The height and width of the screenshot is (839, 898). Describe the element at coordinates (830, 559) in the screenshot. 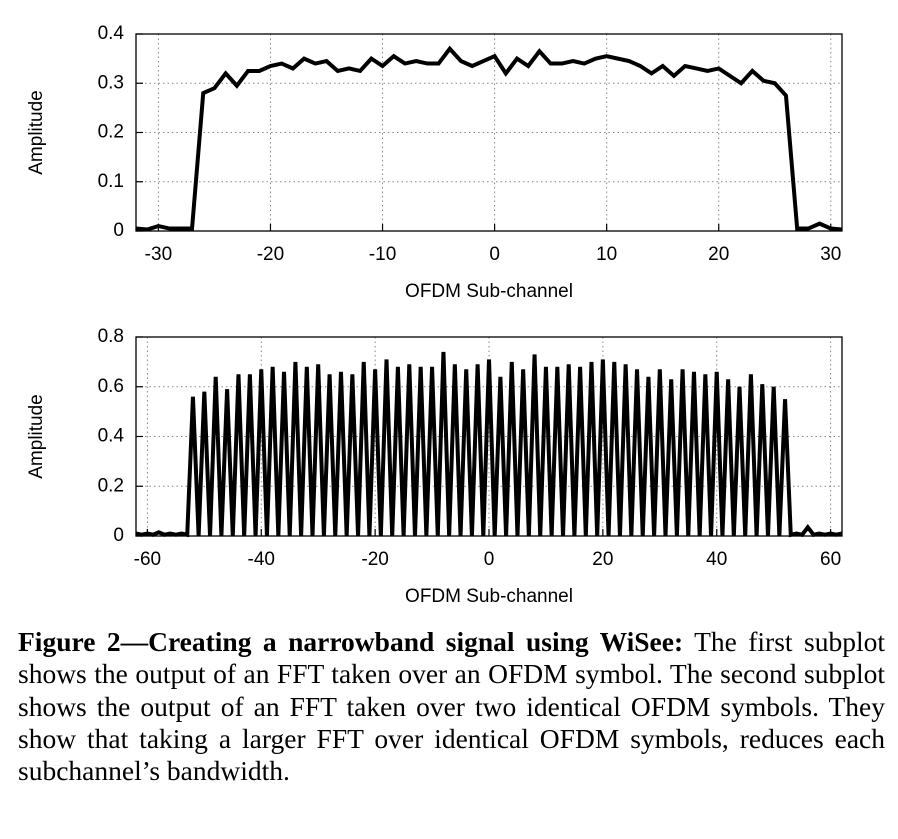

I see `x-tick-label: 60` at that location.